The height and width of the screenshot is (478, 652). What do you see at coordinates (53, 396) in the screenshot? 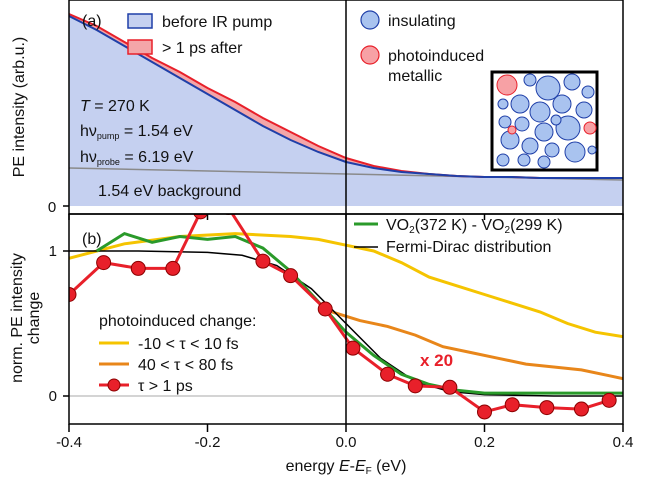
I see `ytick-b-0: 0` at bounding box center [53, 396].